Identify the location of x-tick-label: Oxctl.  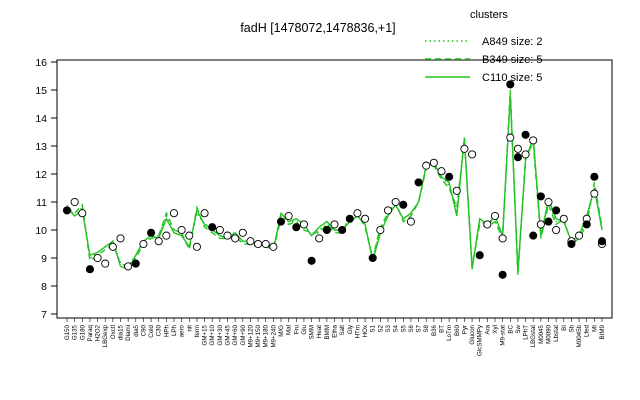
(113, 332).